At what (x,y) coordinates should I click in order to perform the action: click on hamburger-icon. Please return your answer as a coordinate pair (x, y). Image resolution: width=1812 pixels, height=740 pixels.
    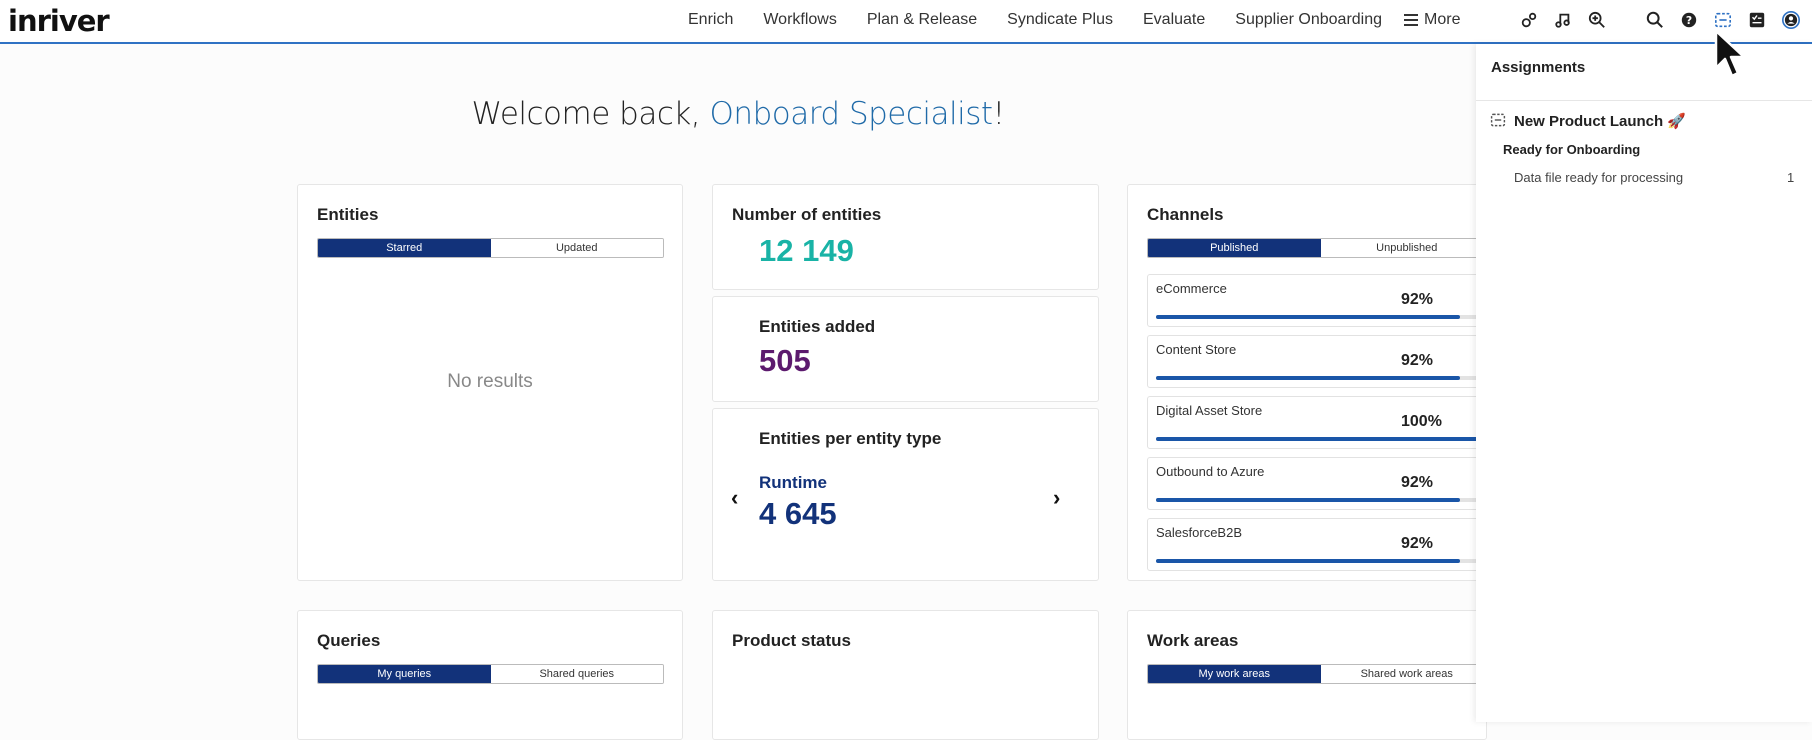
    Looking at the image, I should click on (1411, 20).